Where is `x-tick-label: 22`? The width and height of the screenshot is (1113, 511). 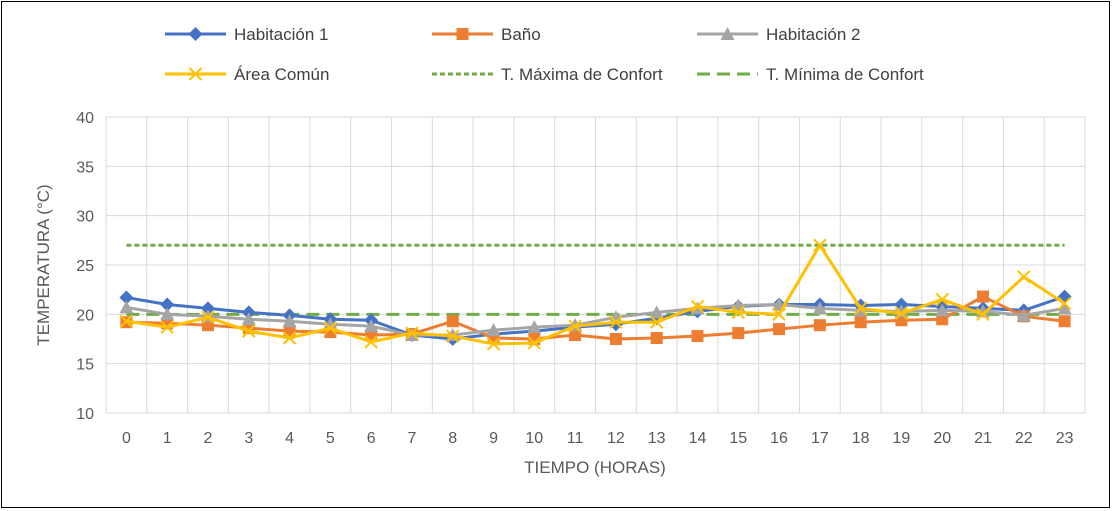
x-tick-label: 22 is located at coordinates (1024, 438).